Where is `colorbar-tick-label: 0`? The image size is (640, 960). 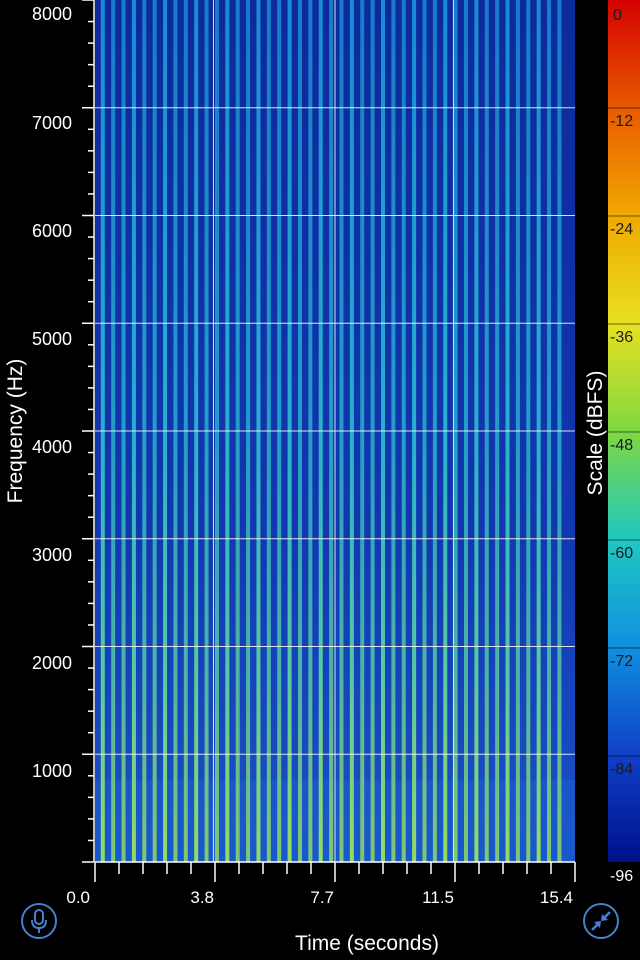
colorbar-tick-label: 0 is located at coordinates (617, 15).